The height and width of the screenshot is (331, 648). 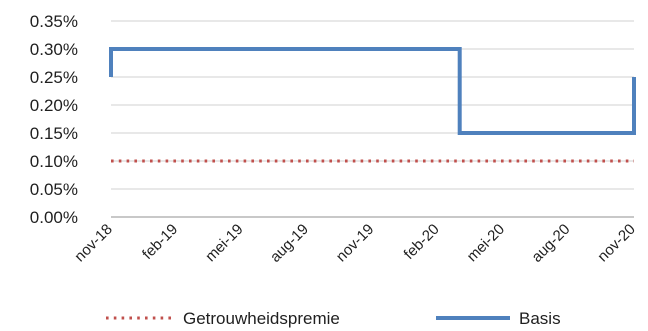 I want to click on x-tick-label: nov-18, so click(x=93, y=243).